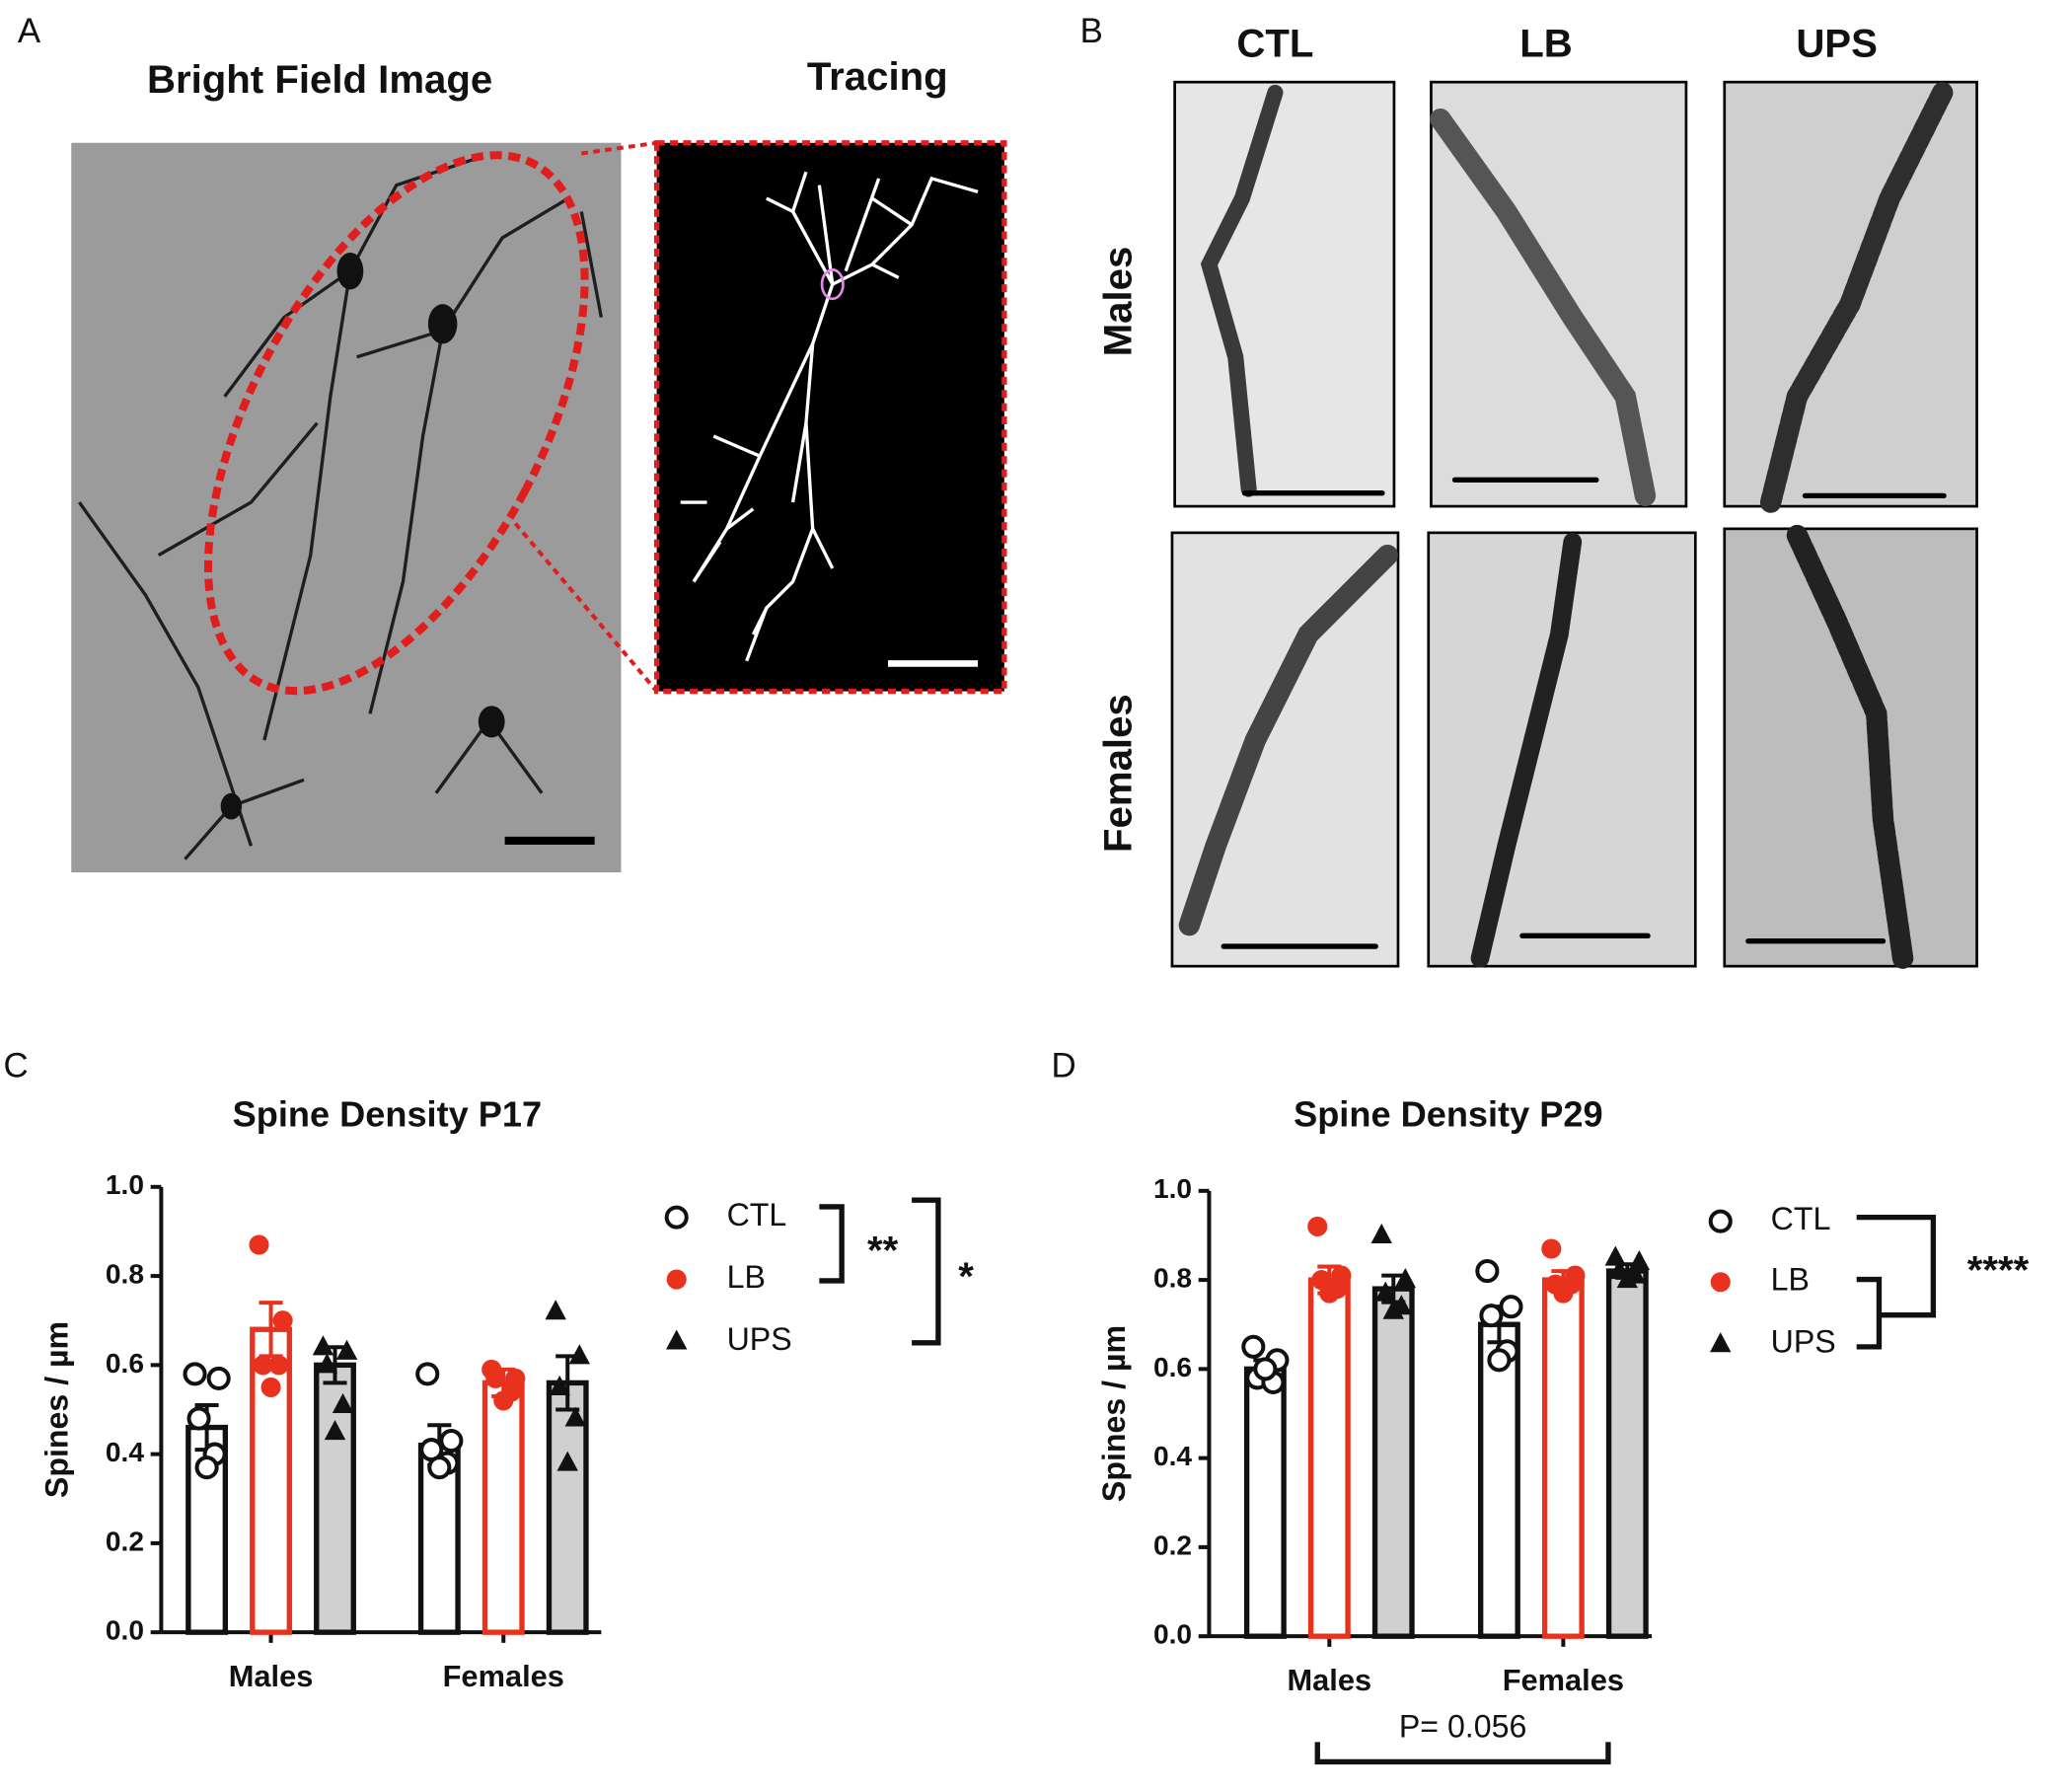  I want to click on column-label: LB, so click(1546, 44).